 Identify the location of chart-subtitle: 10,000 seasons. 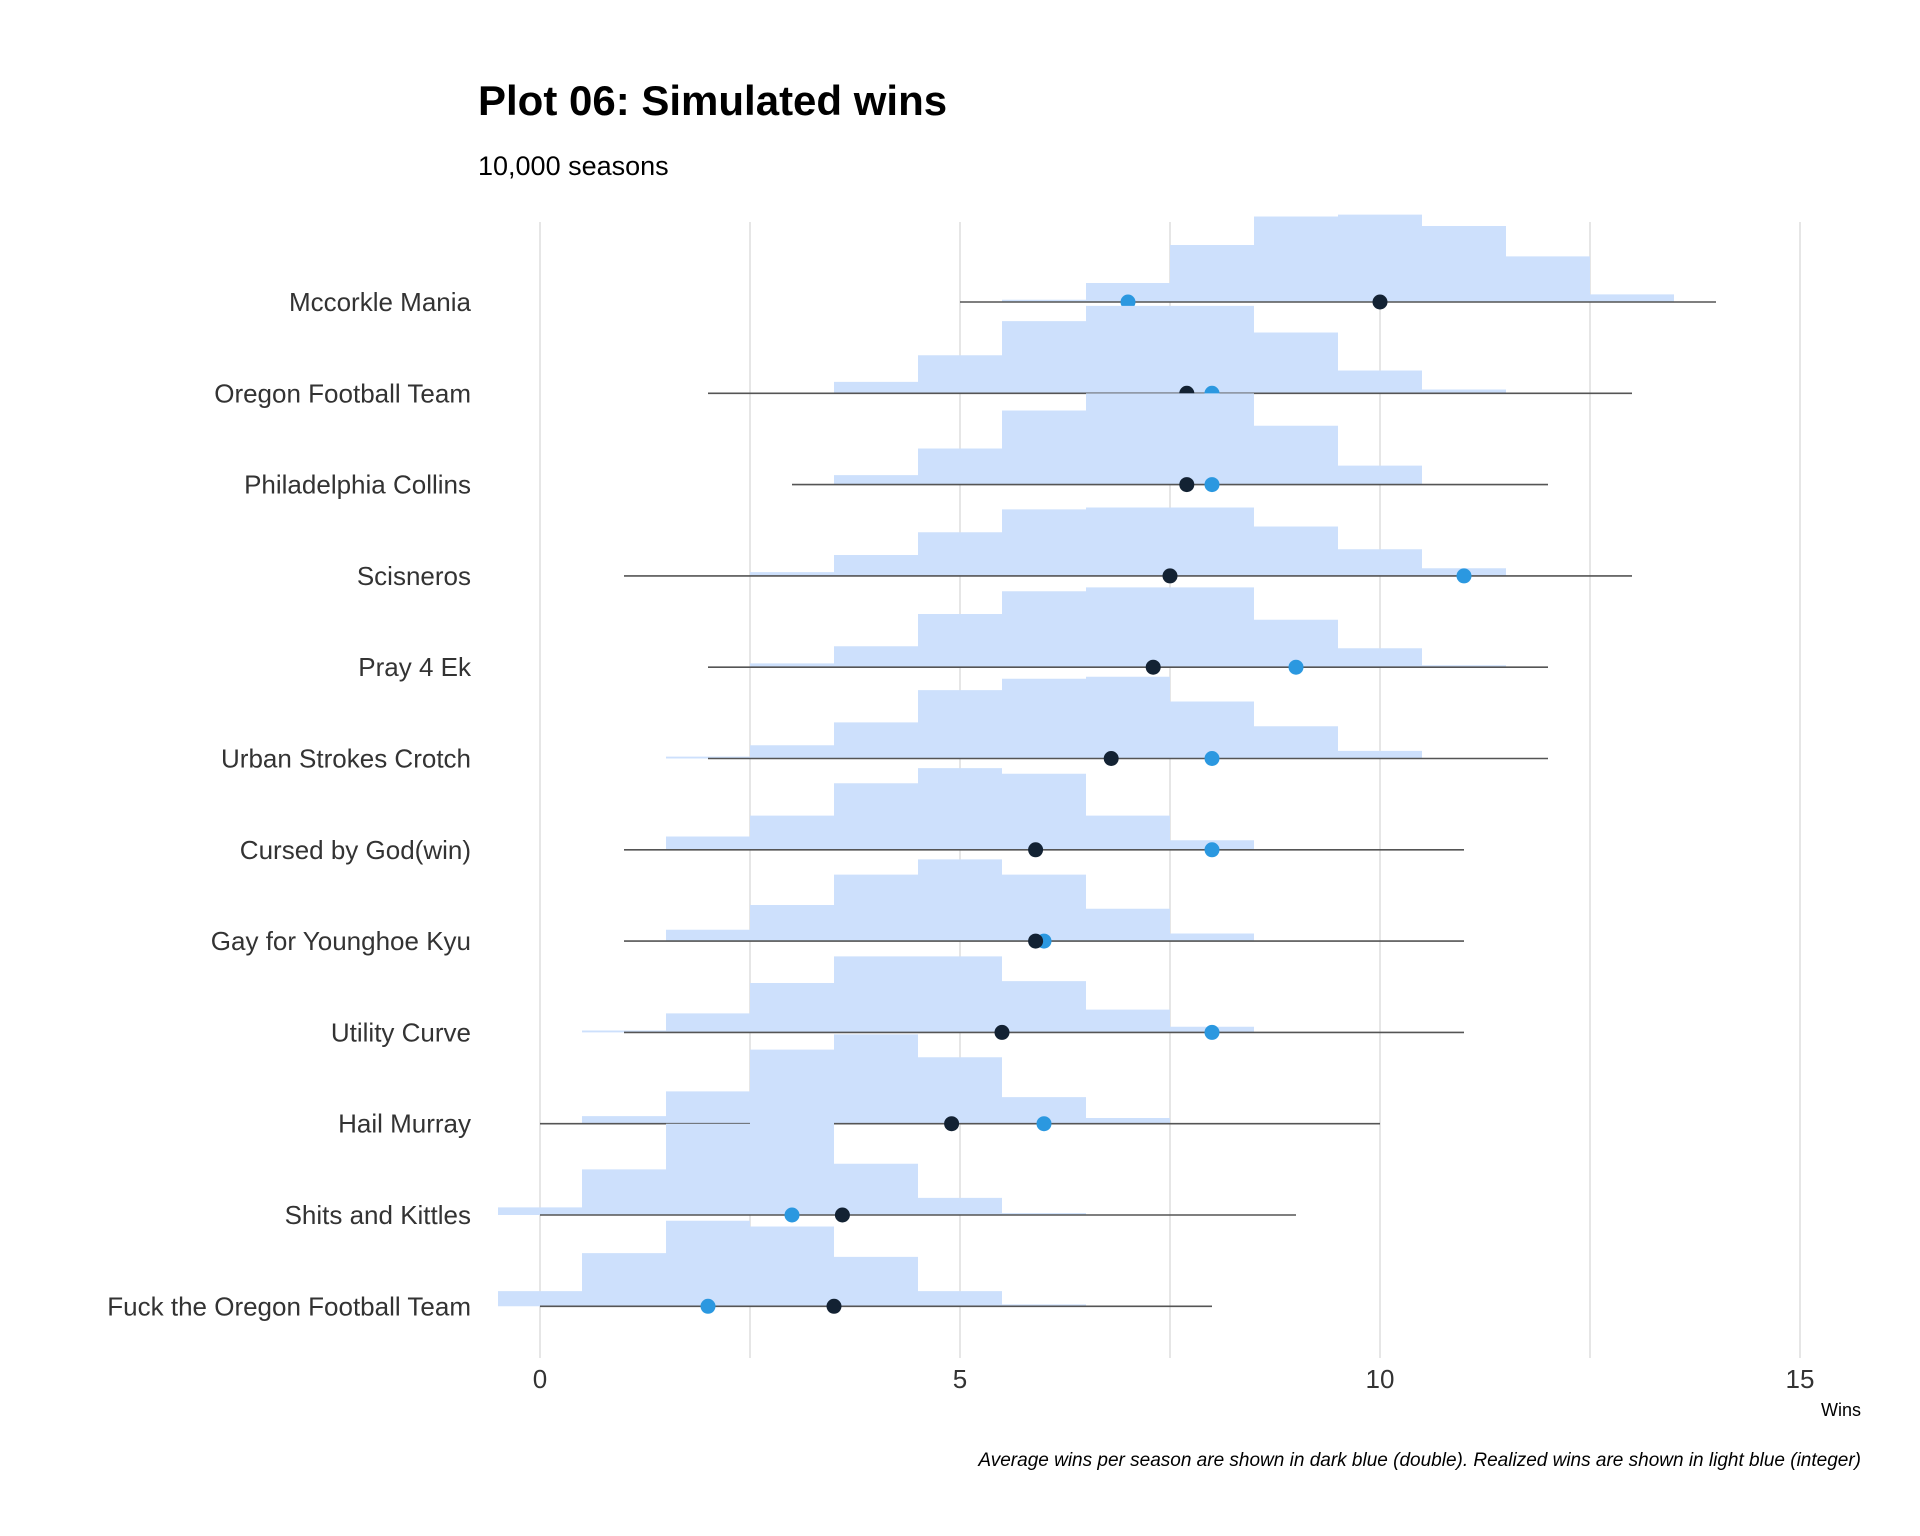
(573, 166).